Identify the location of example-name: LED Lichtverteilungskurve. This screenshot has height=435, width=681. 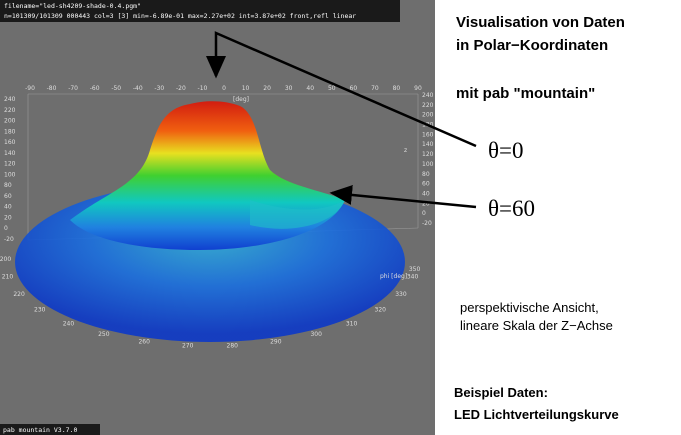
(536, 414).